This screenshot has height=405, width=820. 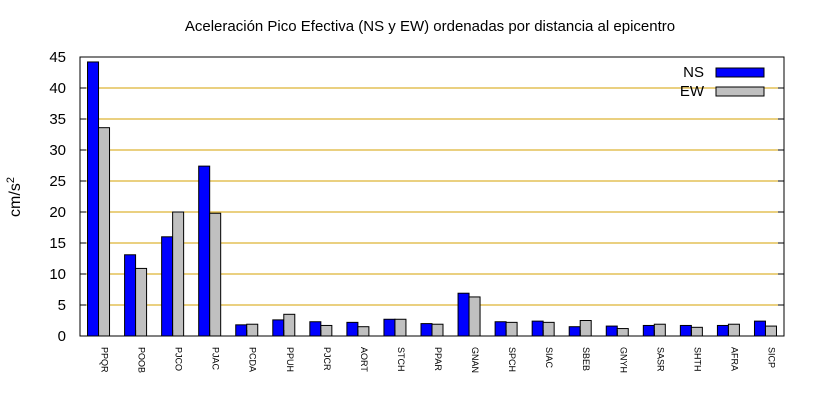 I want to click on bar-ns-poob, so click(x=130, y=295).